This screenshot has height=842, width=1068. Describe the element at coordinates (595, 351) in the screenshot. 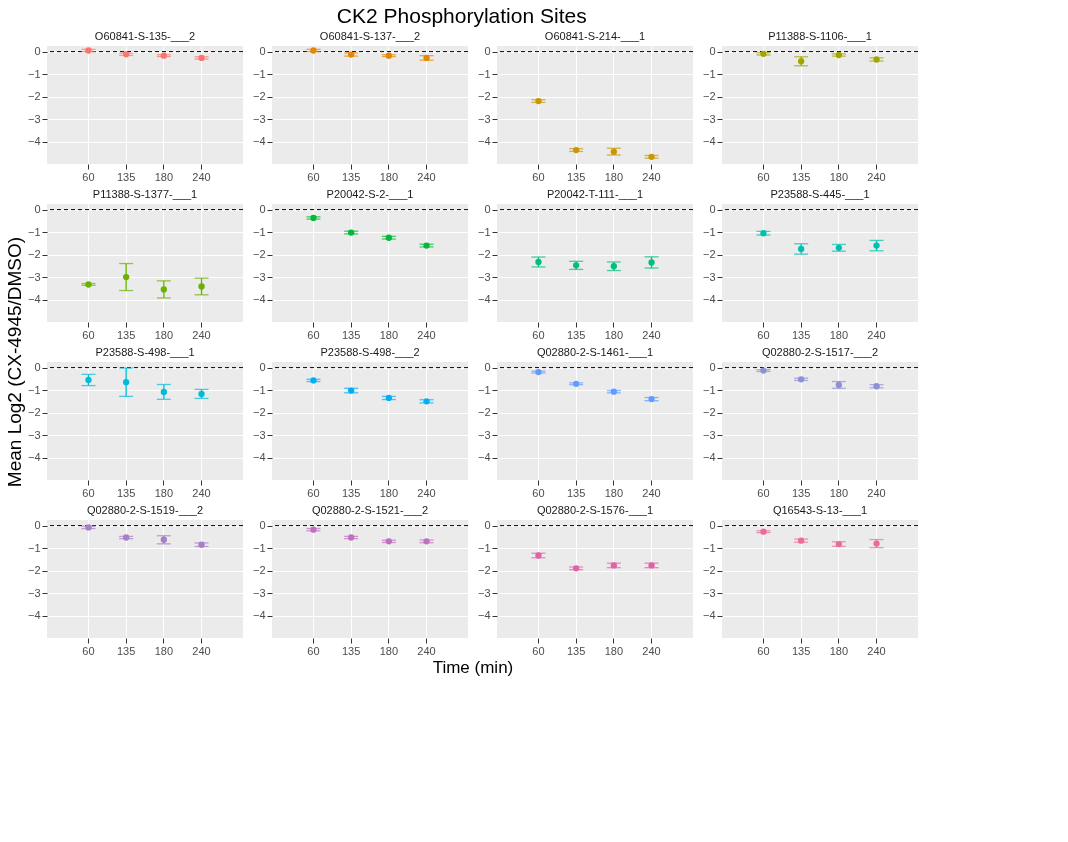

I see `chart-title: Q02880-2-S-1461-___1` at that location.